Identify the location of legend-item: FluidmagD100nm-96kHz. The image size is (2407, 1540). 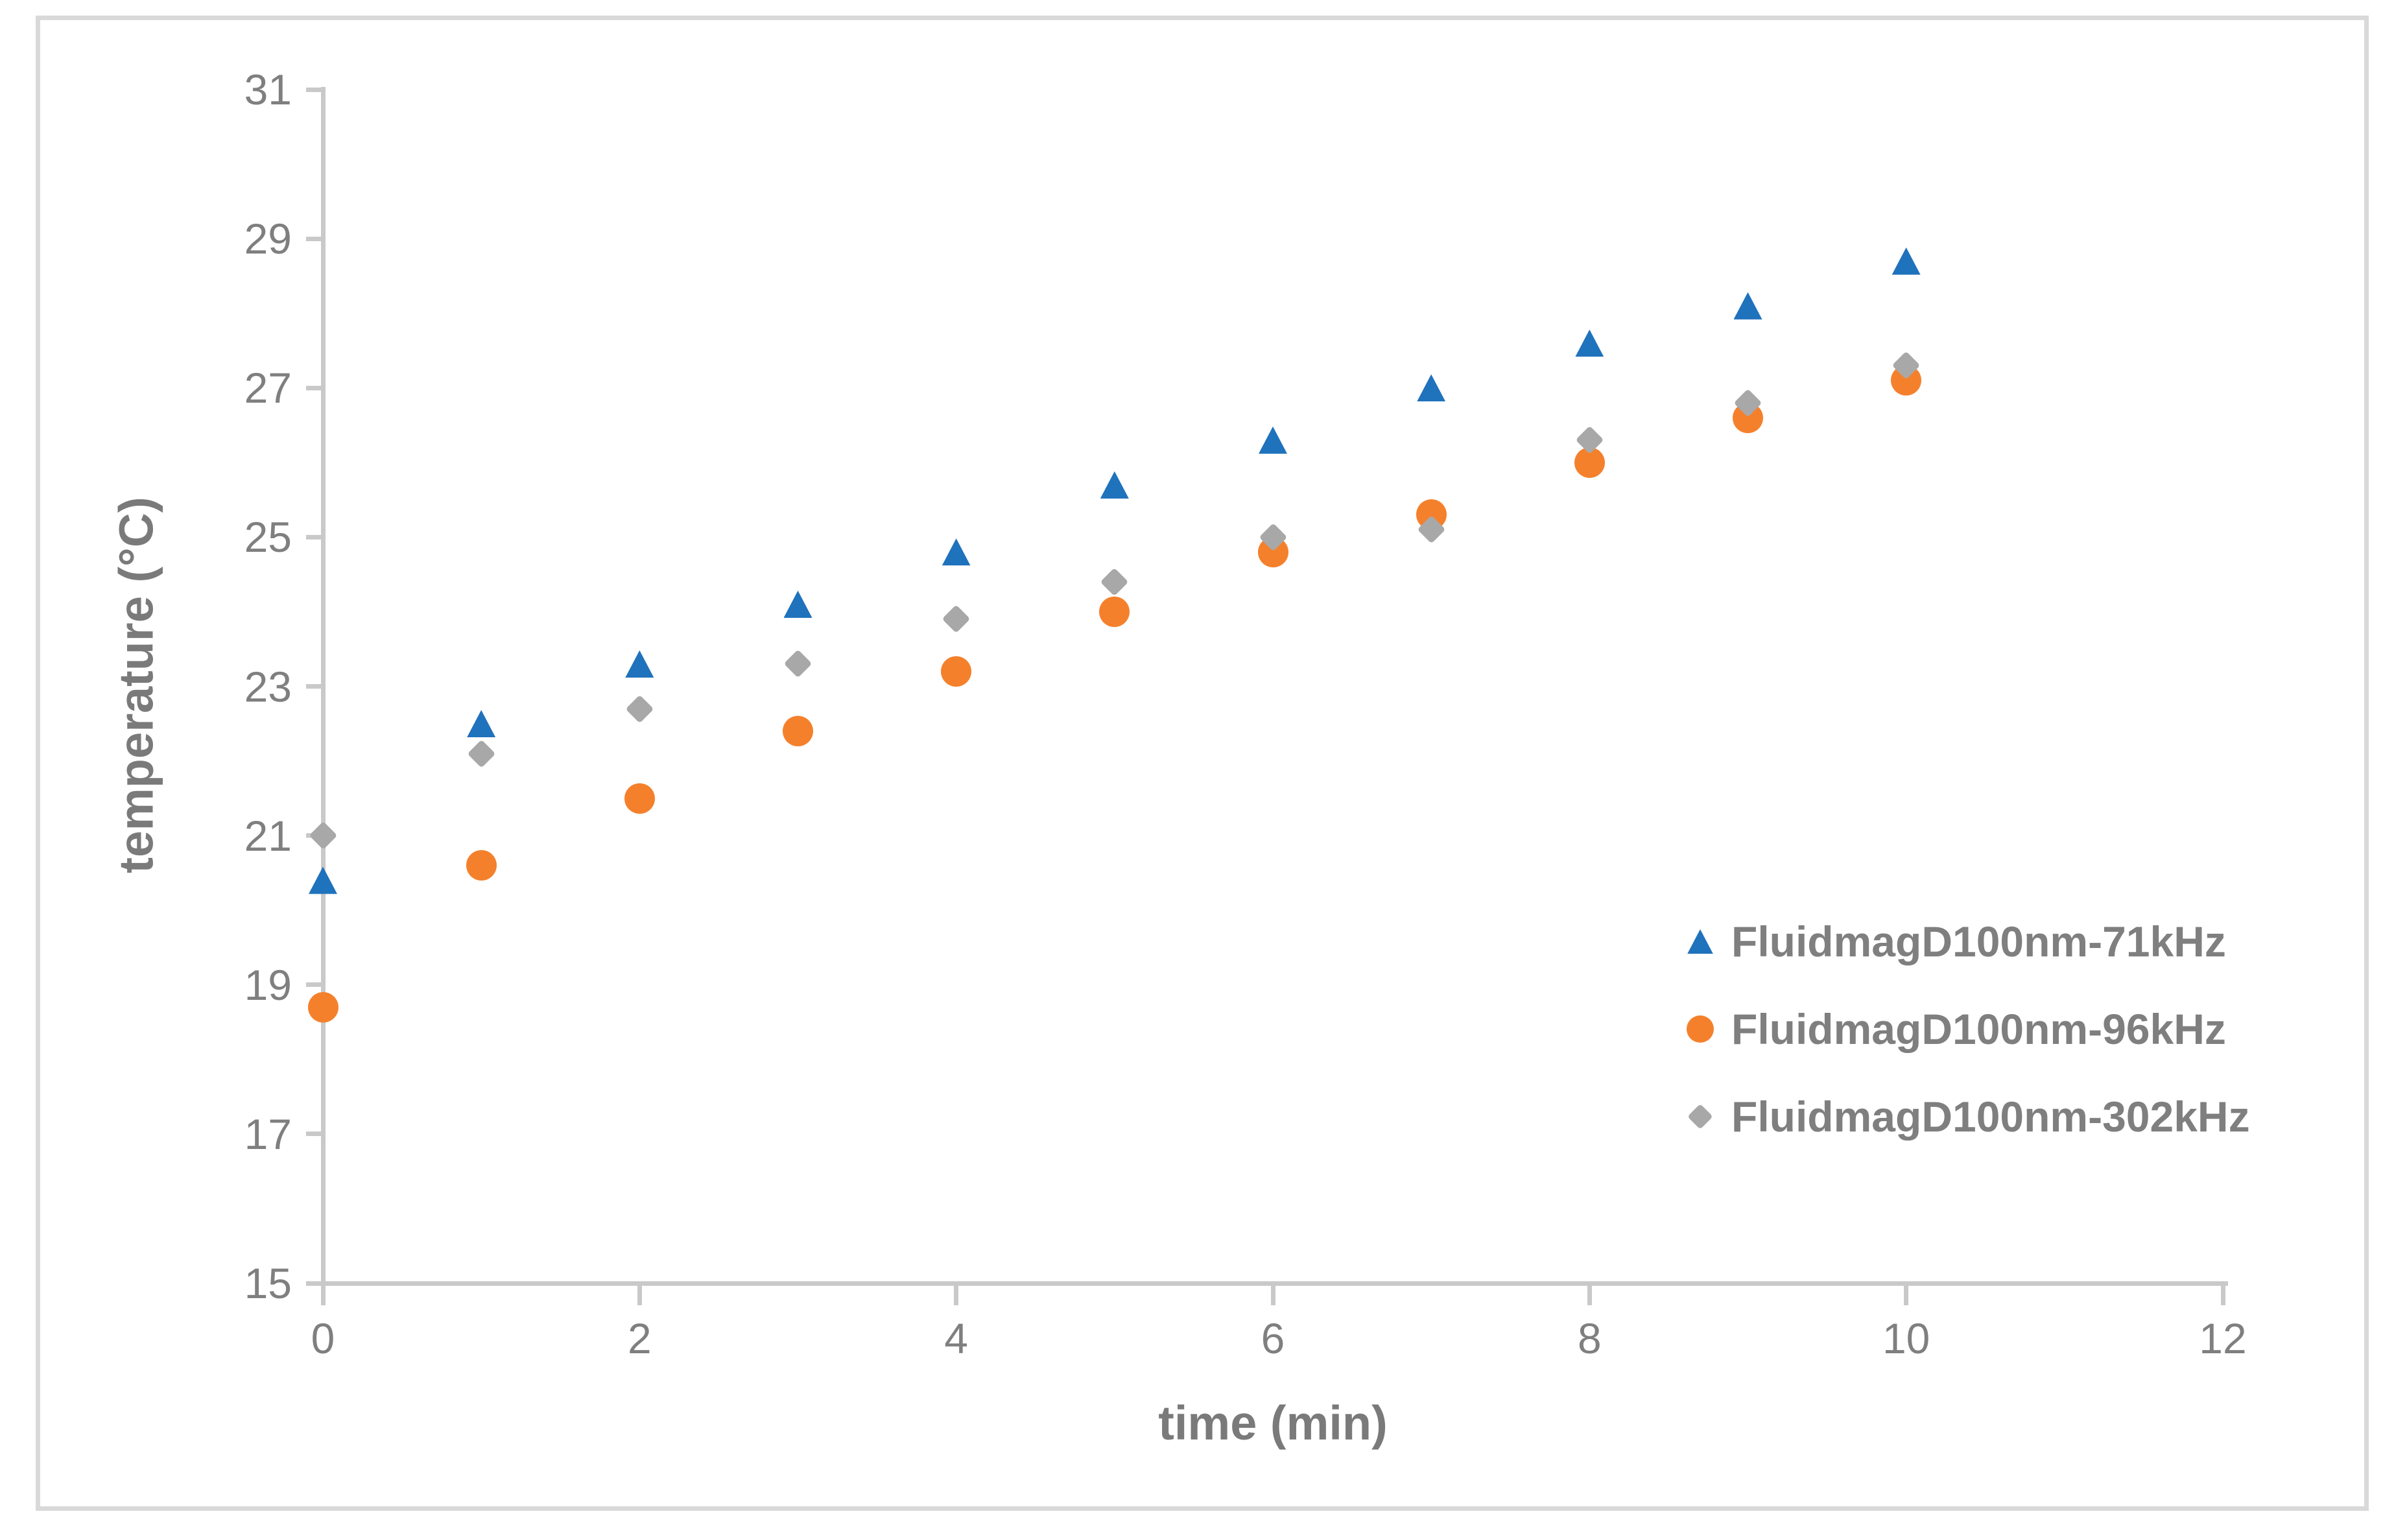
(1954, 1029).